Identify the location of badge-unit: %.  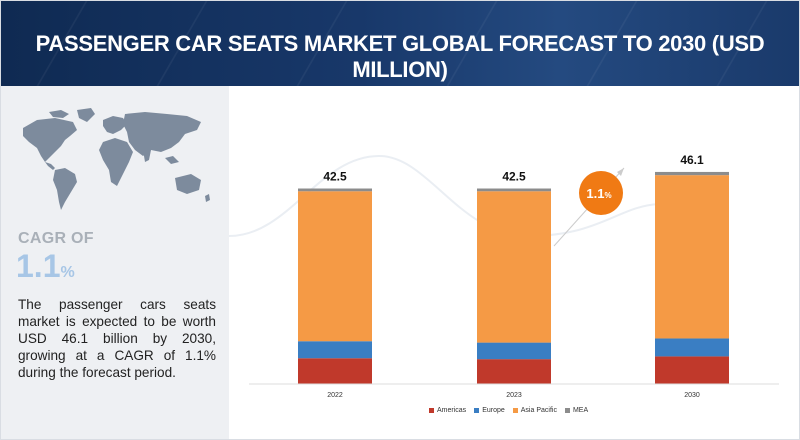
(607, 195).